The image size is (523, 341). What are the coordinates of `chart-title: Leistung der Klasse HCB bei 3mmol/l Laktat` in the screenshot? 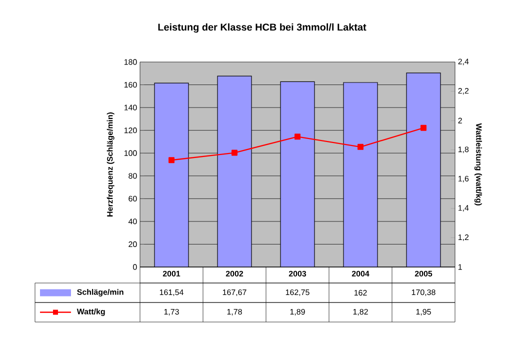 It's located at (262, 28).